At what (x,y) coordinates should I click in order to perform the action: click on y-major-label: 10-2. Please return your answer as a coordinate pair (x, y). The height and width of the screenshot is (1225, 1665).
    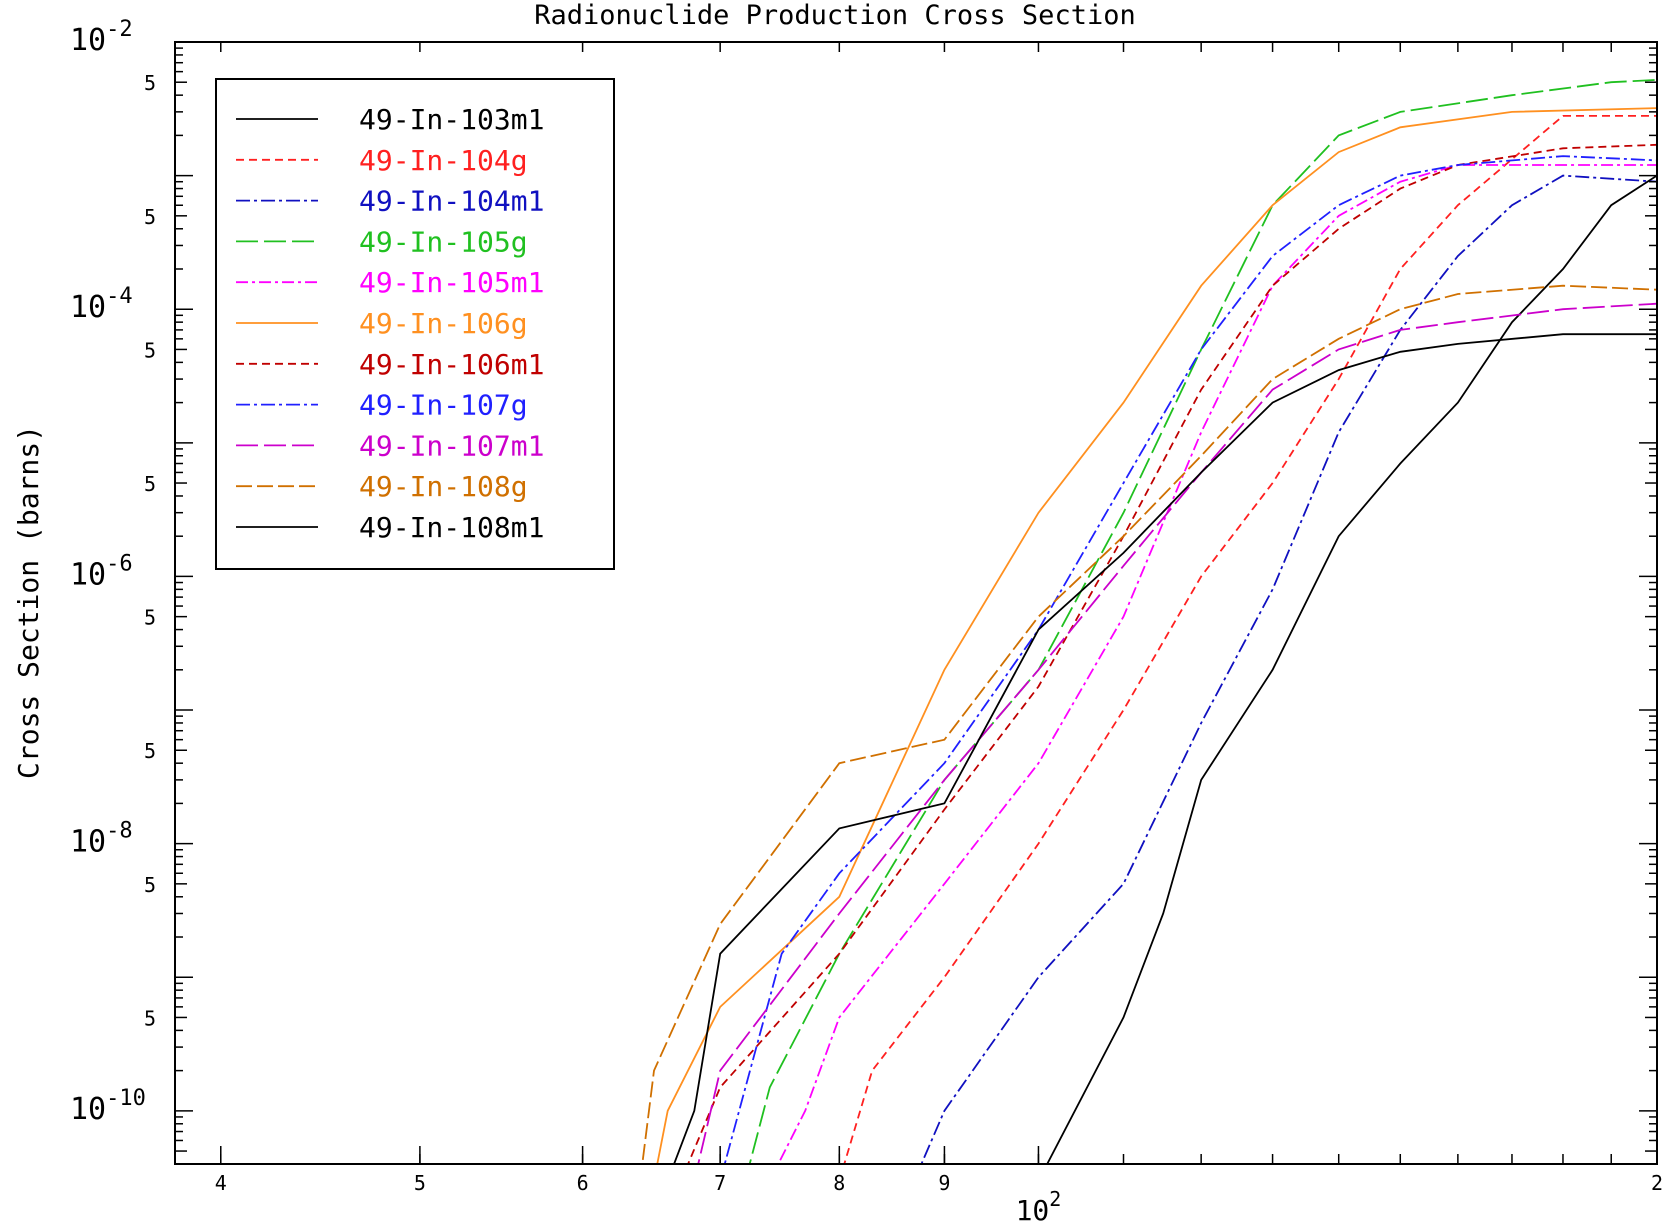
    Looking at the image, I should click on (101, 37).